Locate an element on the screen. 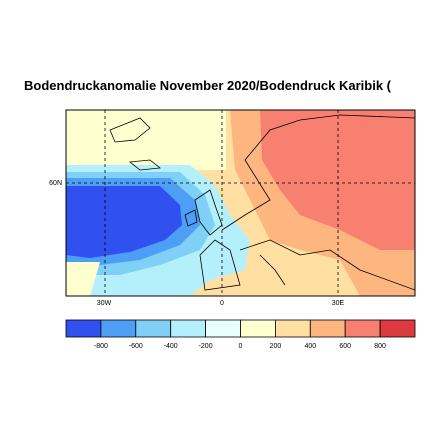 The image size is (436, 436). colorbar-label: 0 is located at coordinates (241, 346).